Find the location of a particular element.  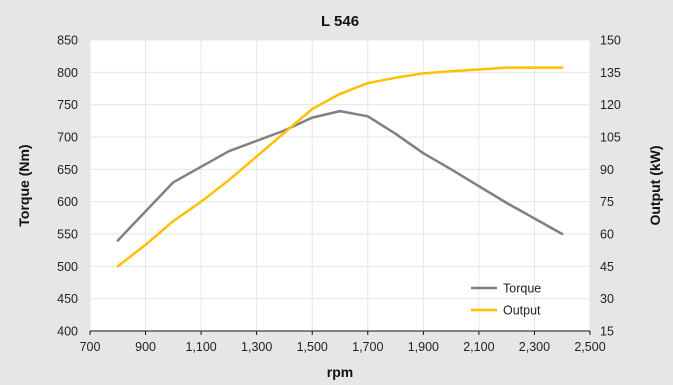

y-tick-label: 450 is located at coordinates (67, 299).